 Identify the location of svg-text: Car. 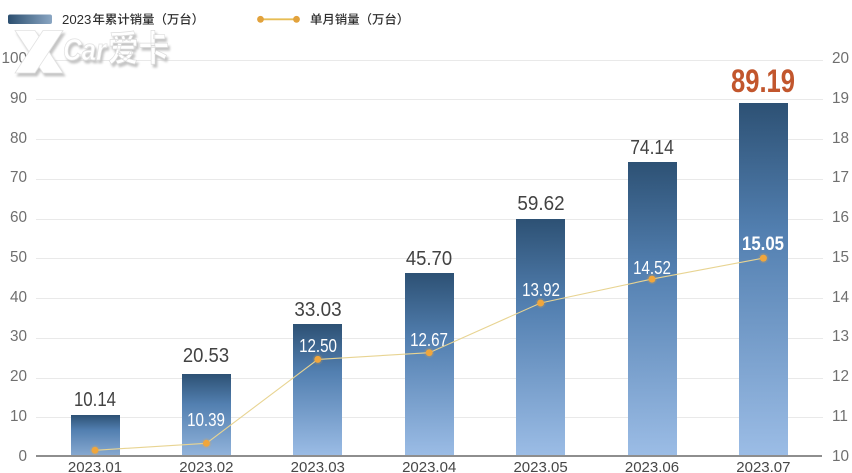
(85, 49).